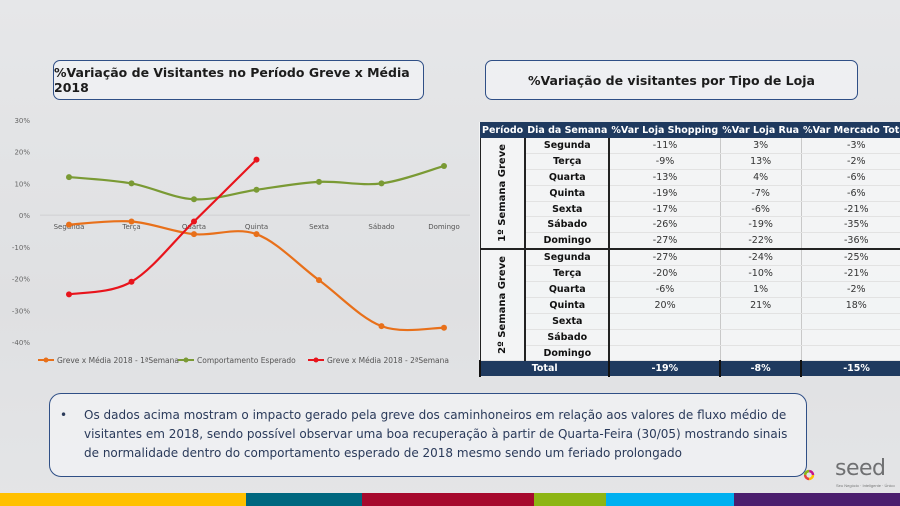 The height and width of the screenshot is (506, 900). What do you see at coordinates (850, 305) in the screenshot?
I see `value-cell: 18%` at bounding box center [850, 305].